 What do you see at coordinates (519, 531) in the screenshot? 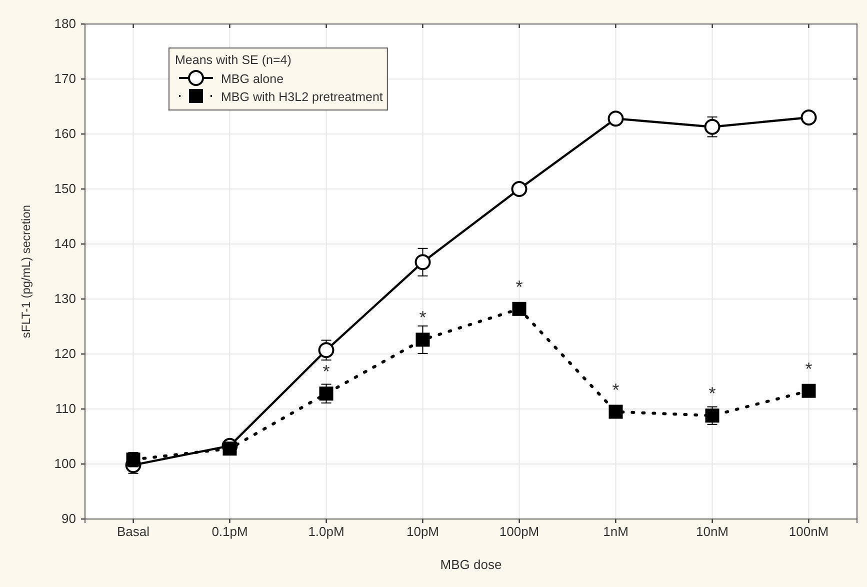
I see `x-tick-label: 100pM` at bounding box center [519, 531].